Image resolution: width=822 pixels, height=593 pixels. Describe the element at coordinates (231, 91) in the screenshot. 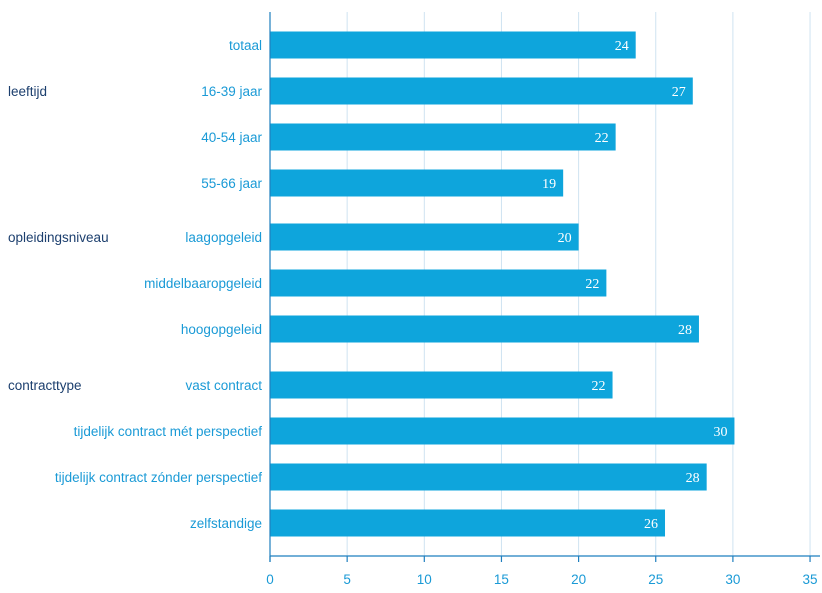

I see `category-label: 16-39 jaar` at that location.